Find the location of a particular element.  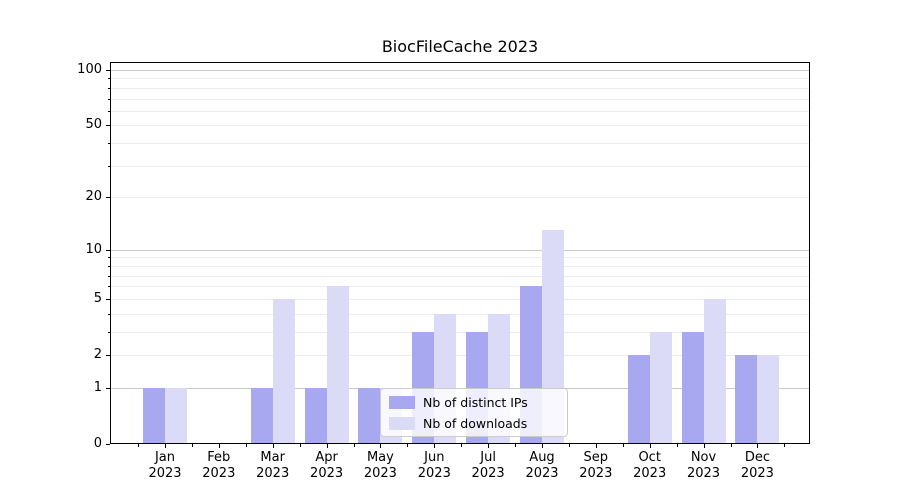

x-tick-mark-feb is located at coordinates (219, 446).